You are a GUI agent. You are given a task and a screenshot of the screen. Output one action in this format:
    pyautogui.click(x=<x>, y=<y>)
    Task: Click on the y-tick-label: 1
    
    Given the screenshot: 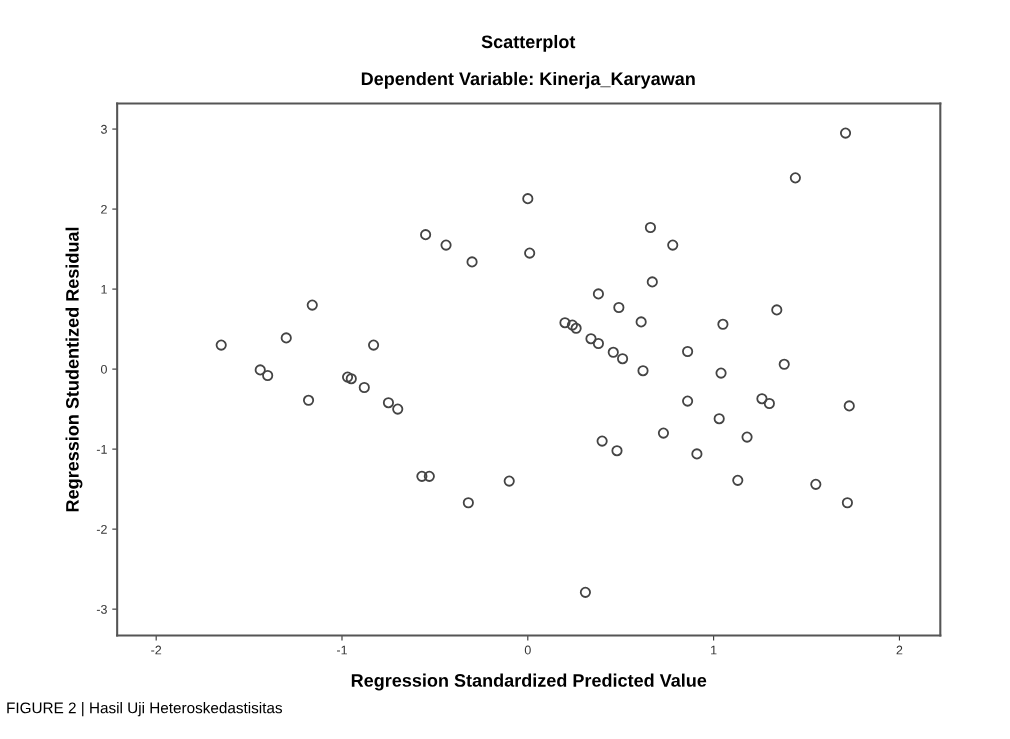 What is the action you would take?
    pyautogui.click(x=104, y=289)
    